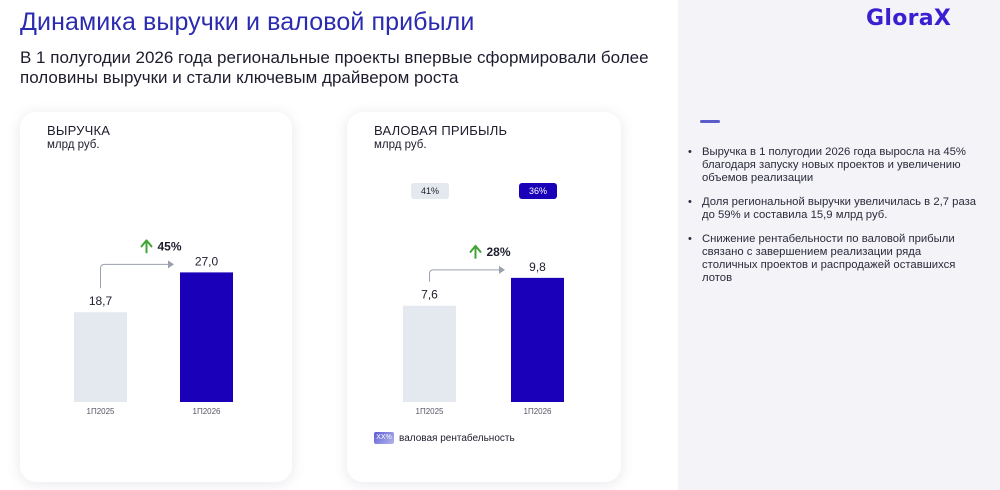  What do you see at coordinates (400, 145) in the screenshot?
I see `gross-profit-chart-unit: млрд руб.` at bounding box center [400, 145].